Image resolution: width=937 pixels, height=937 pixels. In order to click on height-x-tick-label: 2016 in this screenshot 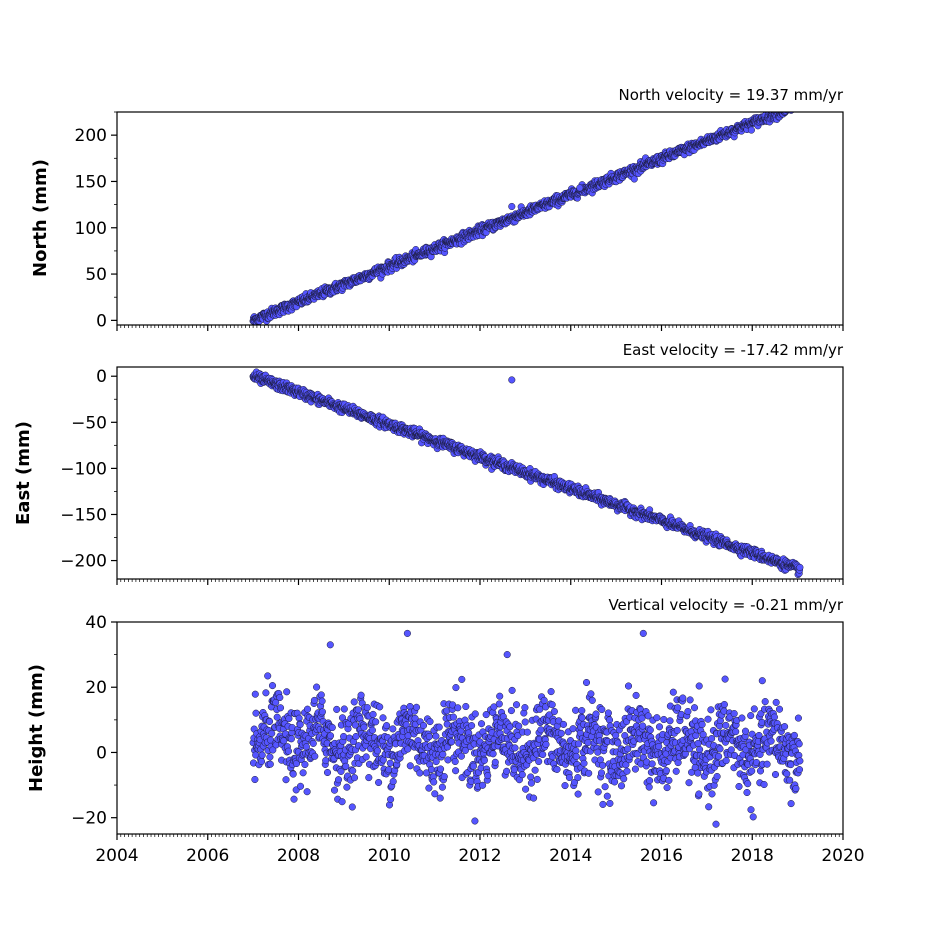, I will do `click(661, 856)`.